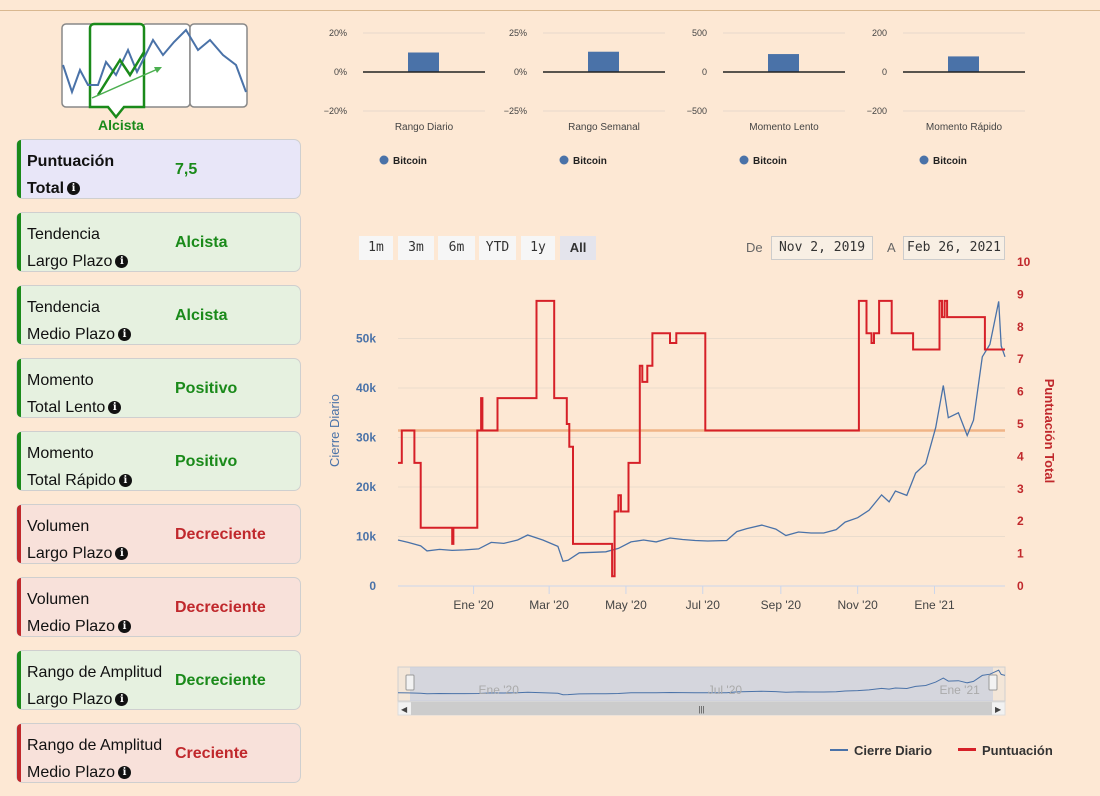  Describe the element at coordinates (893, 750) in the screenshot. I see `legend-price-label: Cierre Diario` at that location.